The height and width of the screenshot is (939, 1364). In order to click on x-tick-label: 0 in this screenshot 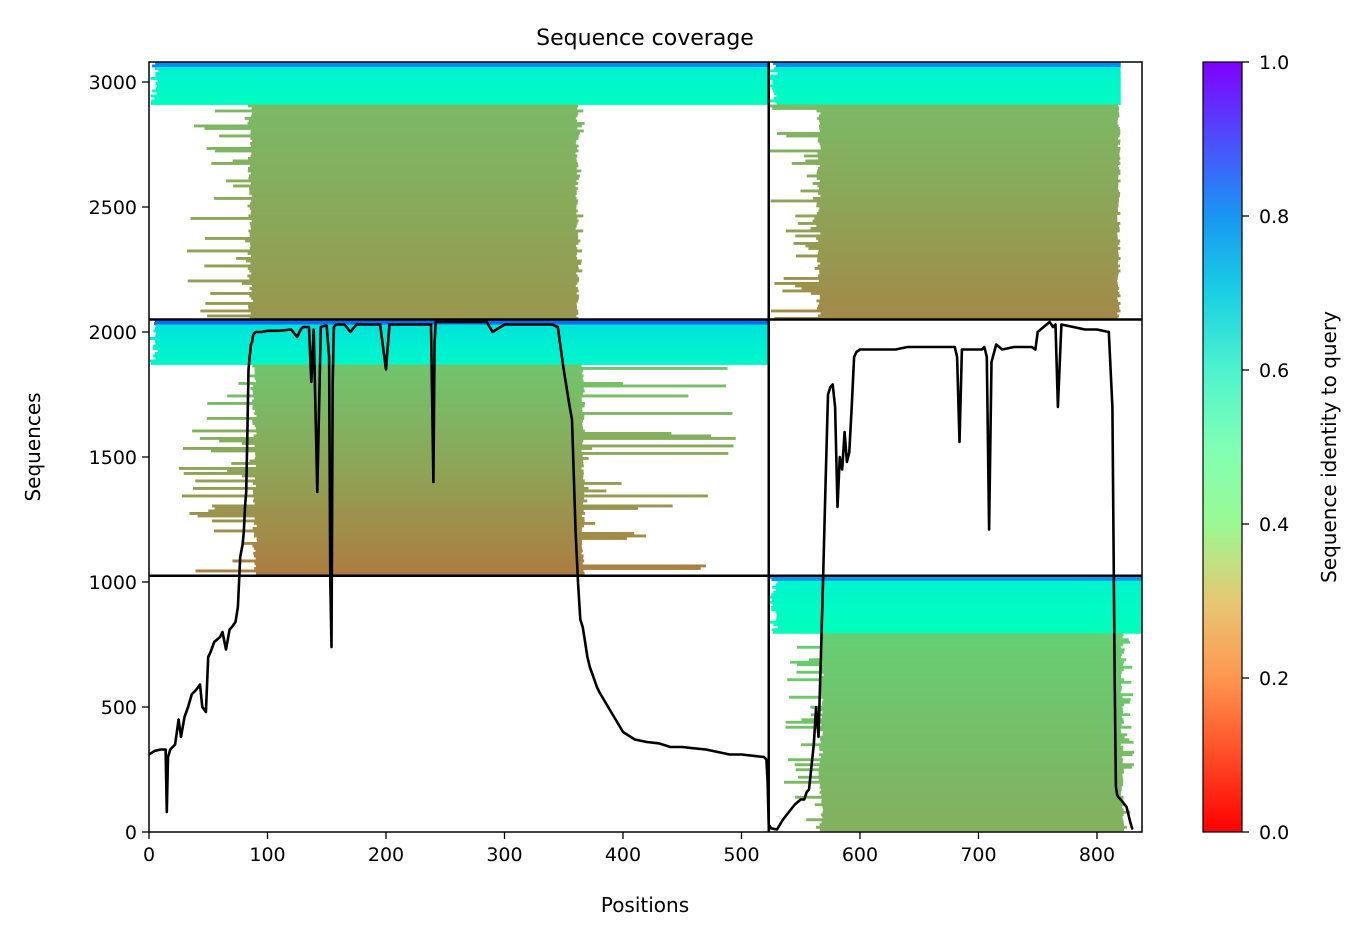, I will do `click(149, 855)`.